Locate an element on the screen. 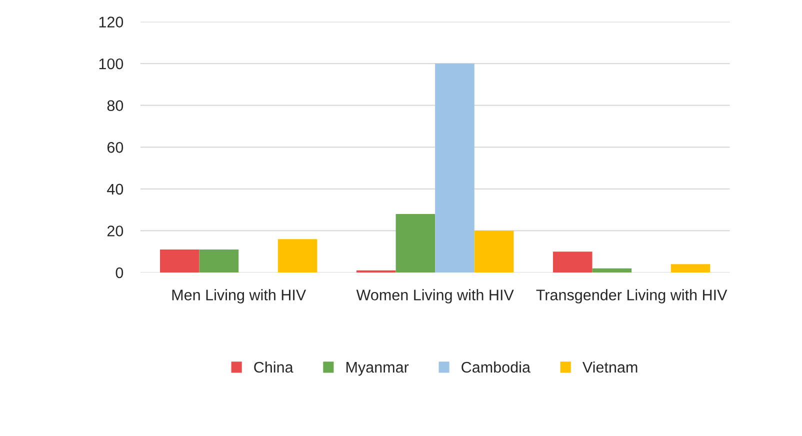 The width and height of the screenshot is (802, 436). x-tick-label: Men Living with HIV is located at coordinates (239, 296).